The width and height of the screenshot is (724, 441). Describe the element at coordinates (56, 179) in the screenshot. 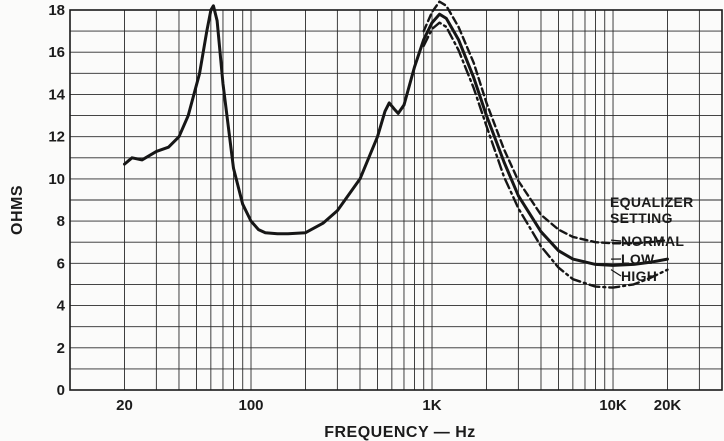

I see `y-tick-label: 10` at that location.